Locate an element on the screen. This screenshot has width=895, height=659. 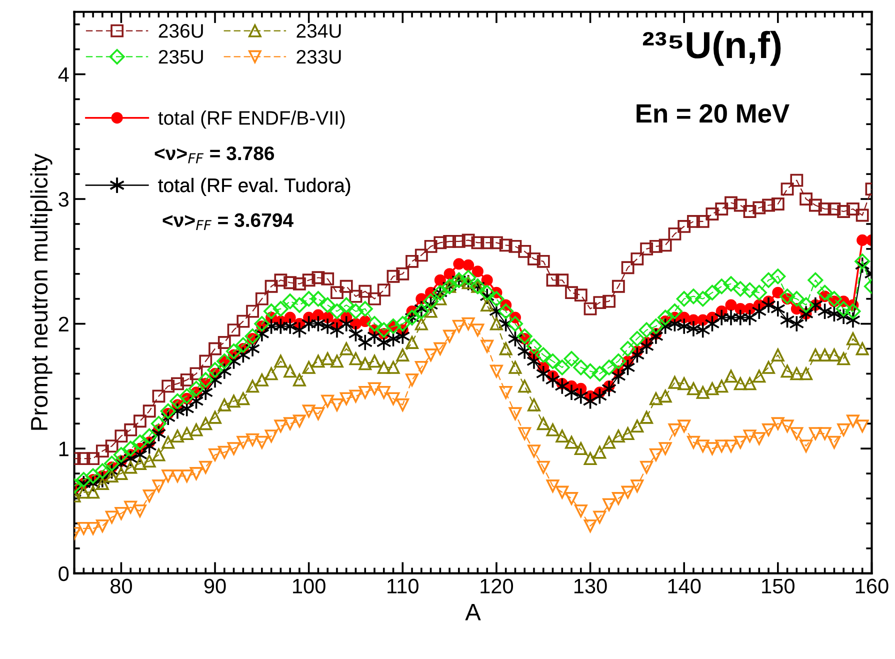
x-tick-label: 160 is located at coordinates (872, 586).